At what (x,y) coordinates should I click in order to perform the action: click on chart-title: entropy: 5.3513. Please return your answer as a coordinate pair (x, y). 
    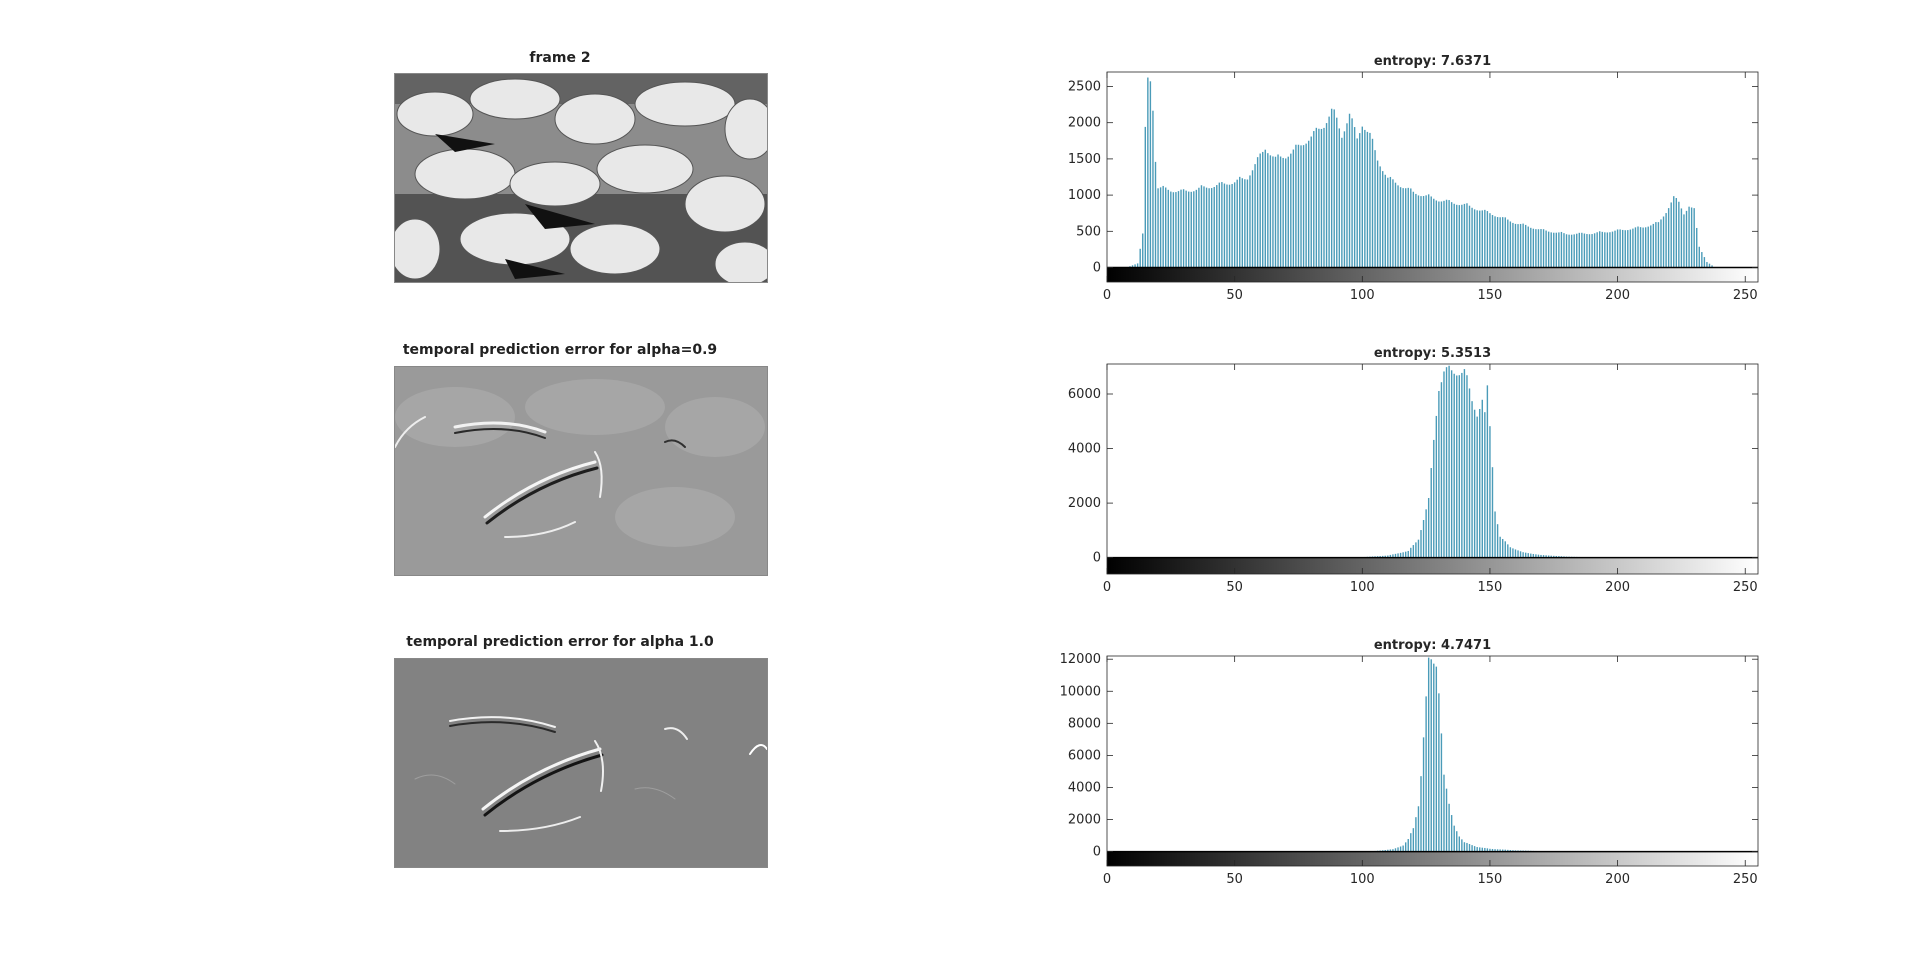
    Looking at the image, I should click on (1432, 353).